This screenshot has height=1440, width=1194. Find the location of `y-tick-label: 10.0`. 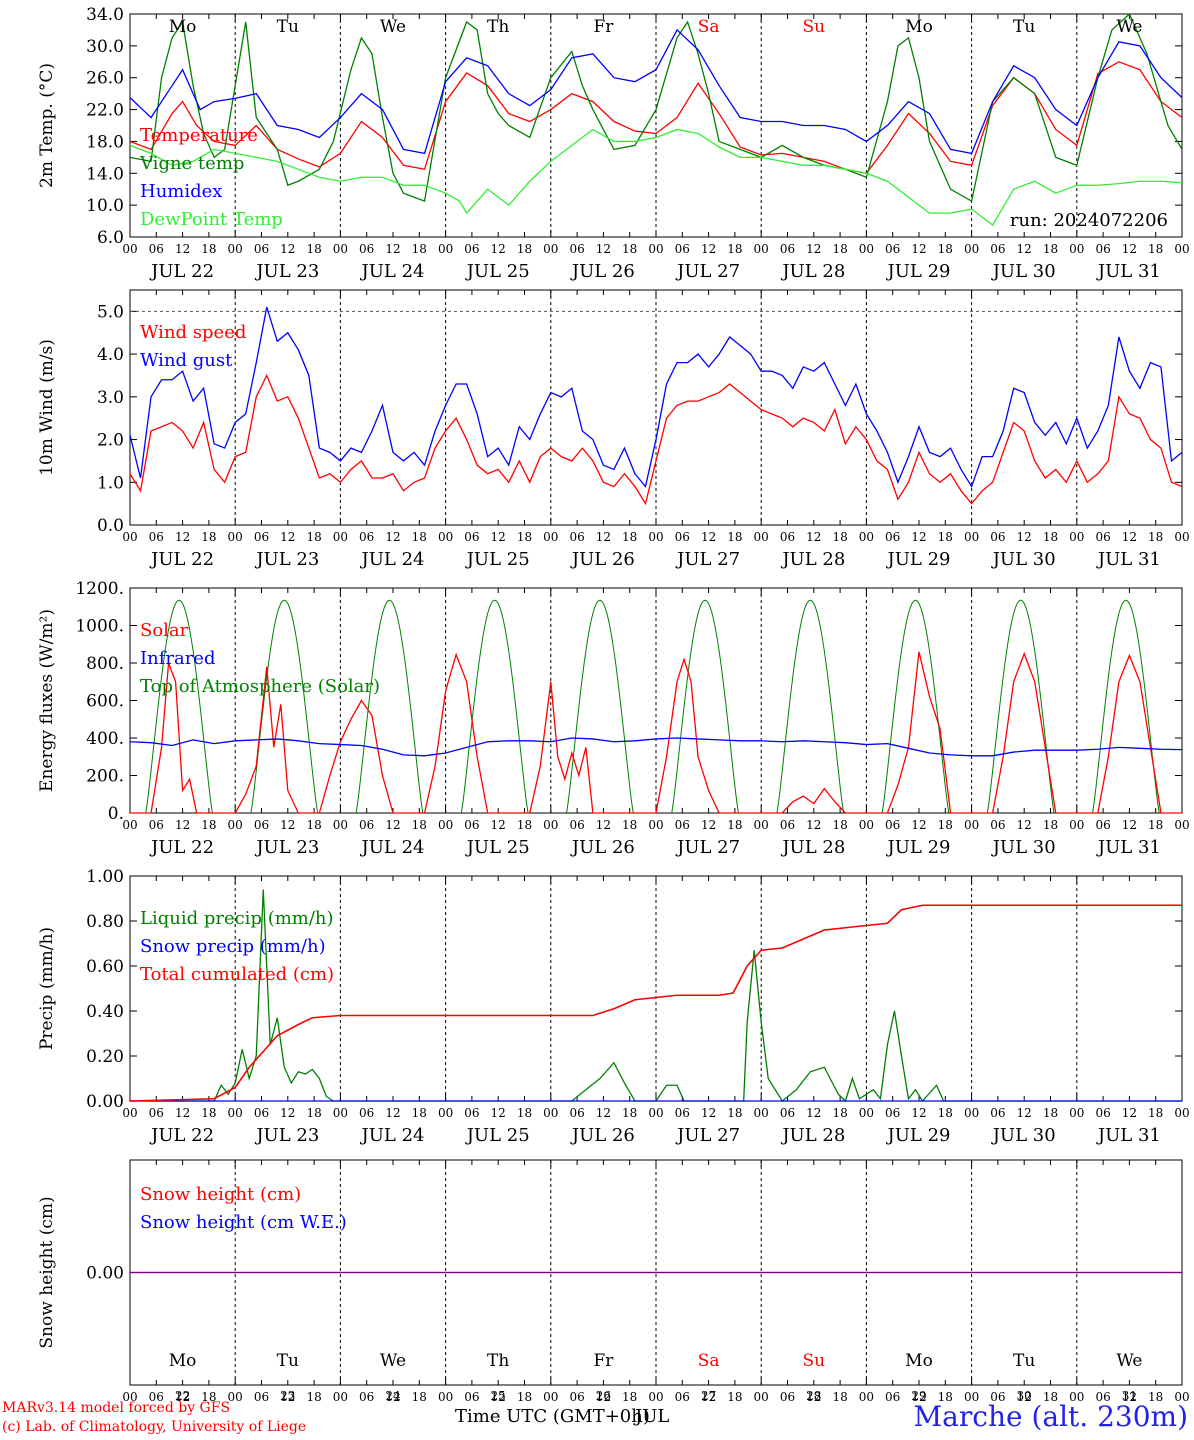

y-tick-label: 10.0 is located at coordinates (105, 206).